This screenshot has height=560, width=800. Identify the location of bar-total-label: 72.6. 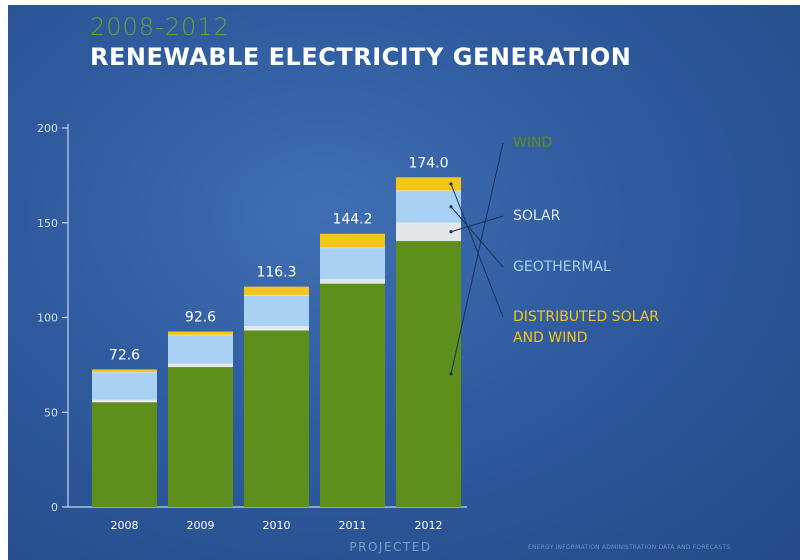
(124, 355).